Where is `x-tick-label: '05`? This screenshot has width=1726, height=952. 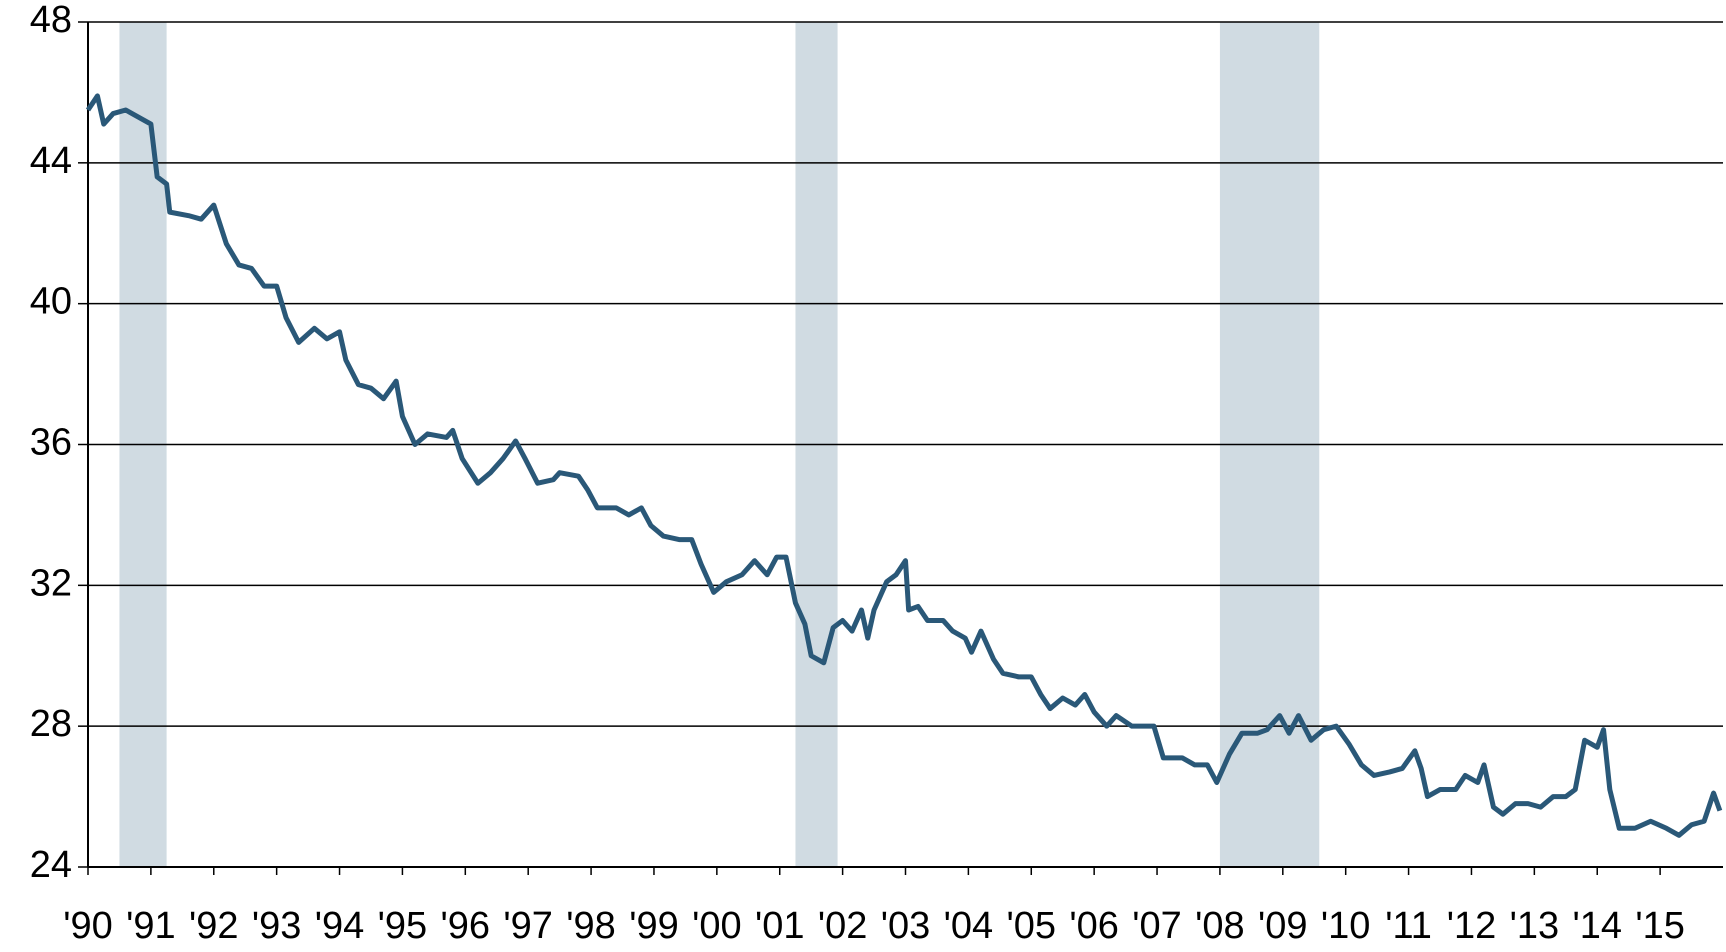 x-tick-label: '05 is located at coordinates (1032, 926).